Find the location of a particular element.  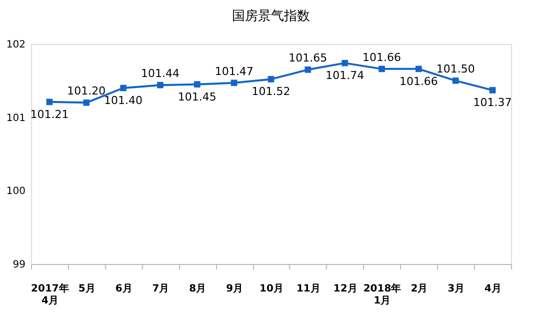

y-tick-label: 100 is located at coordinates (16, 192).